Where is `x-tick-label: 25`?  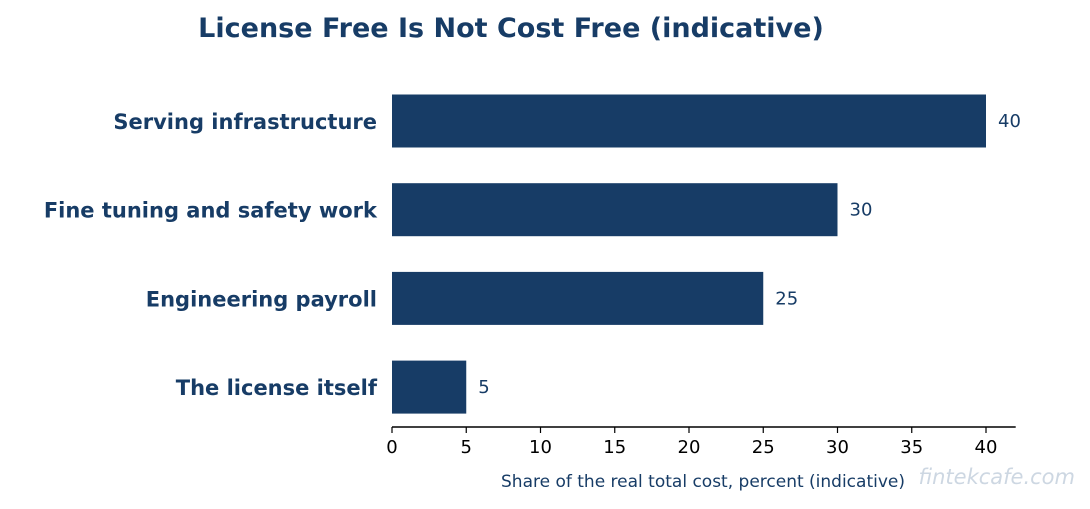 x-tick-label: 25 is located at coordinates (763, 447).